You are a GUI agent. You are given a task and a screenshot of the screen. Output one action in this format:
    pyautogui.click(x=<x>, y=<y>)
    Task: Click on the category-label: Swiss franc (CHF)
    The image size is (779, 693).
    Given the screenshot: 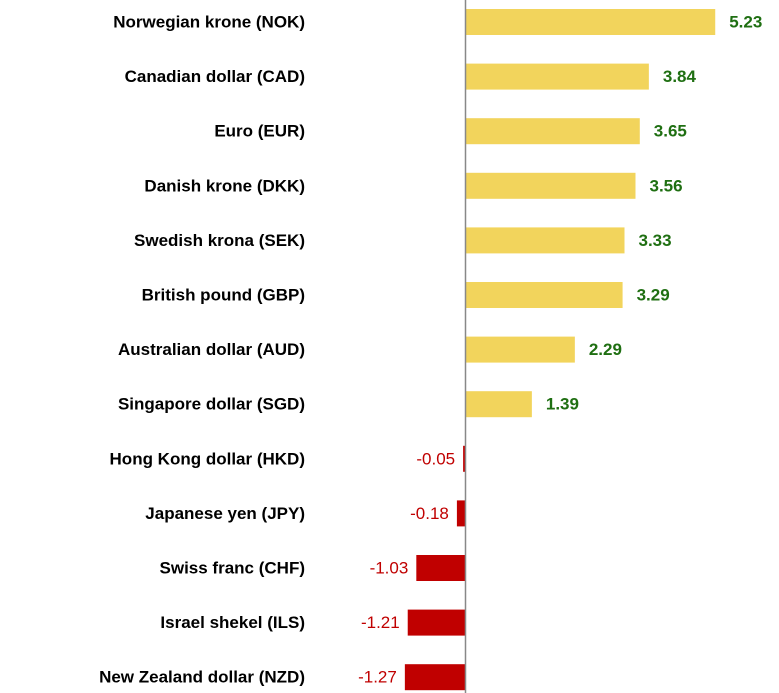 What is the action you would take?
    pyautogui.click(x=232, y=567)
    